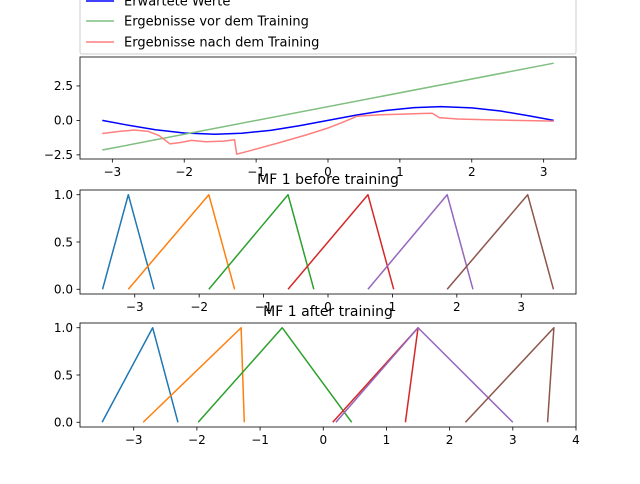 This screenshot has height=484, width=640. Describe the element at coordinates (450, 440) in the screenshot. I see `x-tick-label-2-5: 2` at that location.